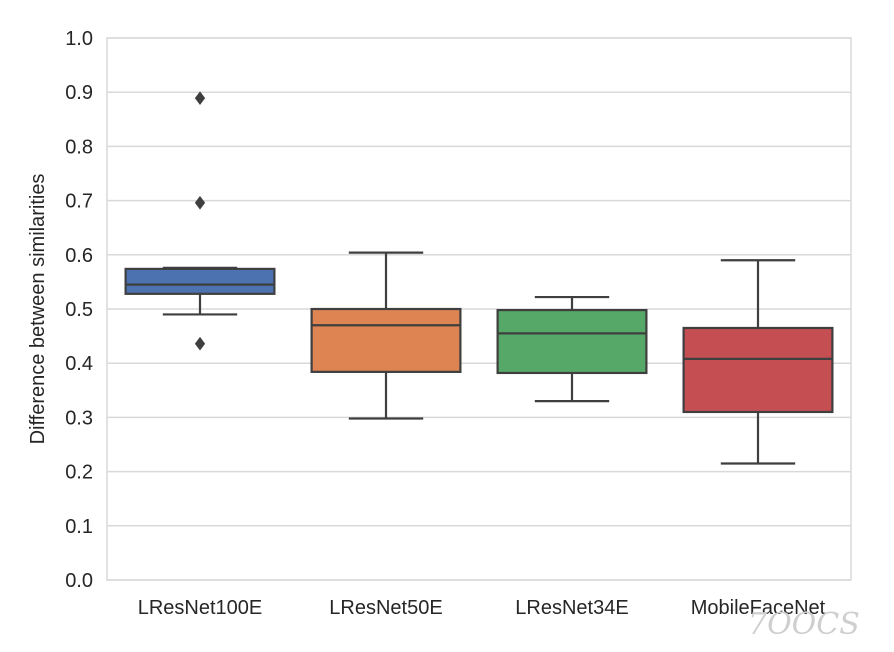 This screenshot has height=652, width=894. I want to click on y-tick-label: 1.0, so click(79, 39).